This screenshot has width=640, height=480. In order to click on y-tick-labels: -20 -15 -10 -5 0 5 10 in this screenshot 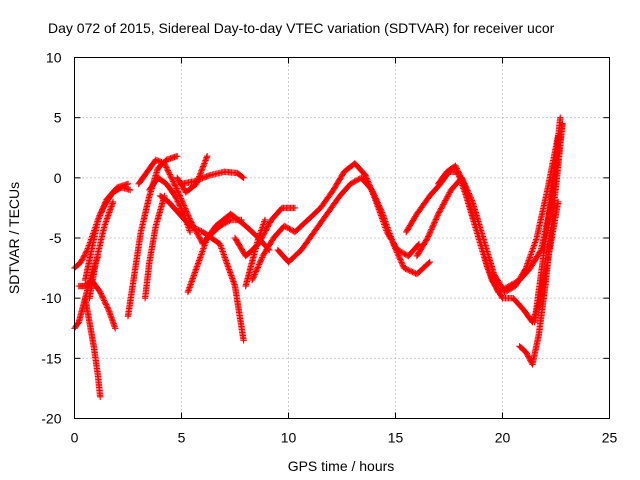, I will do `click(51, 238)`.